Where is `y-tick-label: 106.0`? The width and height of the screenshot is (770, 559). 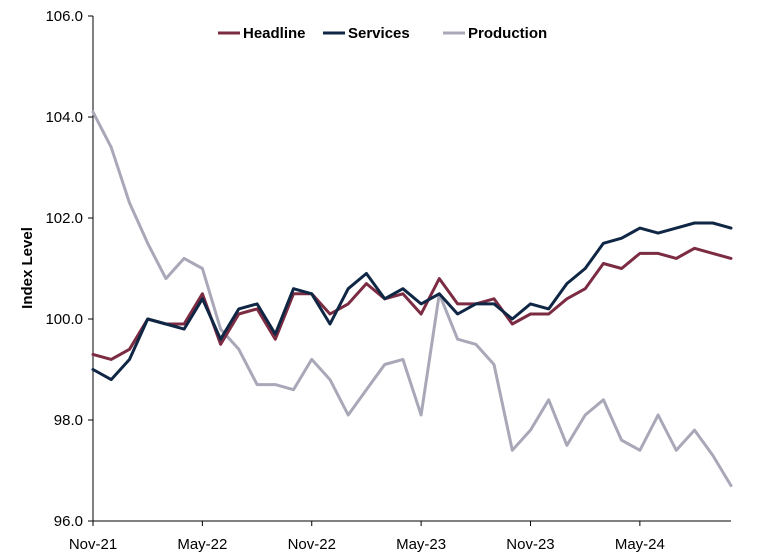 y-tick-label: 106.0 is located at coordinates (64, 16).